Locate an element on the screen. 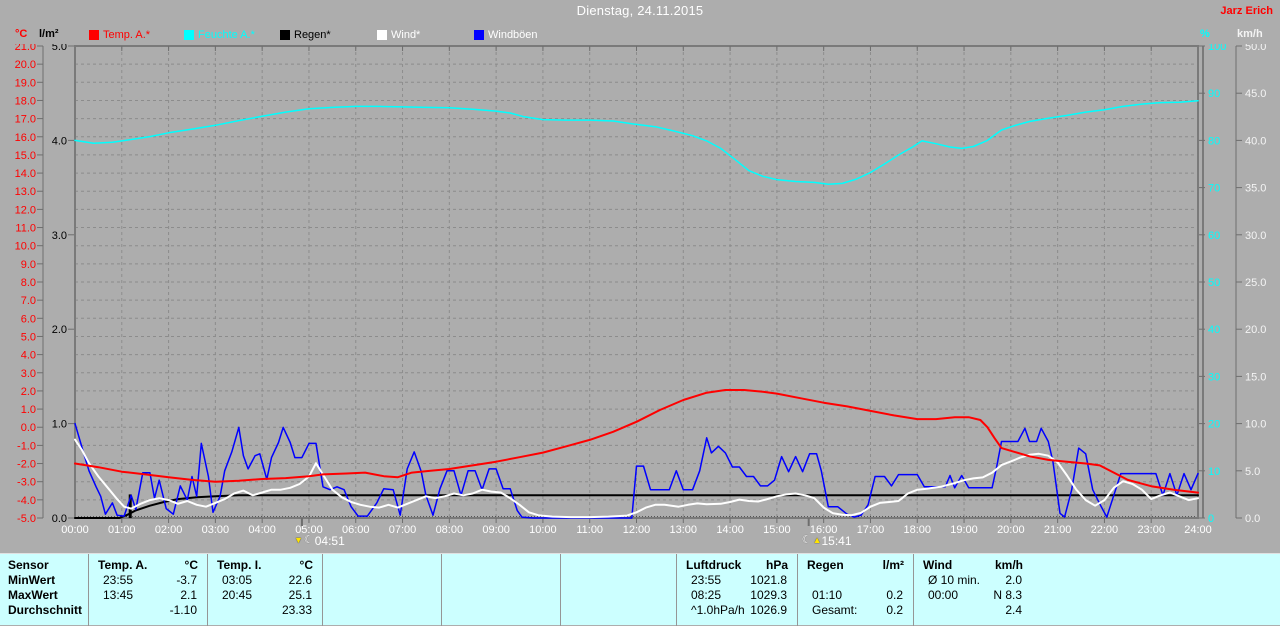 The height and width of the screenshot is (626, 1280). rain-axis-tick-label: 5.0 is located at coordinates (59, 48).